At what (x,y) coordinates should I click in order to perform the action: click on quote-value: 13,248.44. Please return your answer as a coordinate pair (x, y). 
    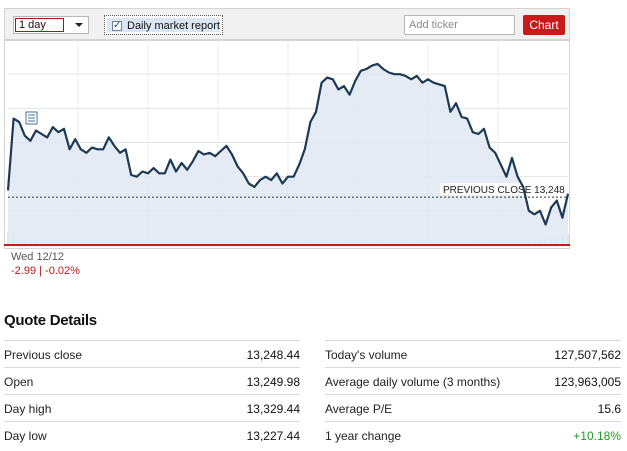
    Looking at the image, I should click on (273, 355).